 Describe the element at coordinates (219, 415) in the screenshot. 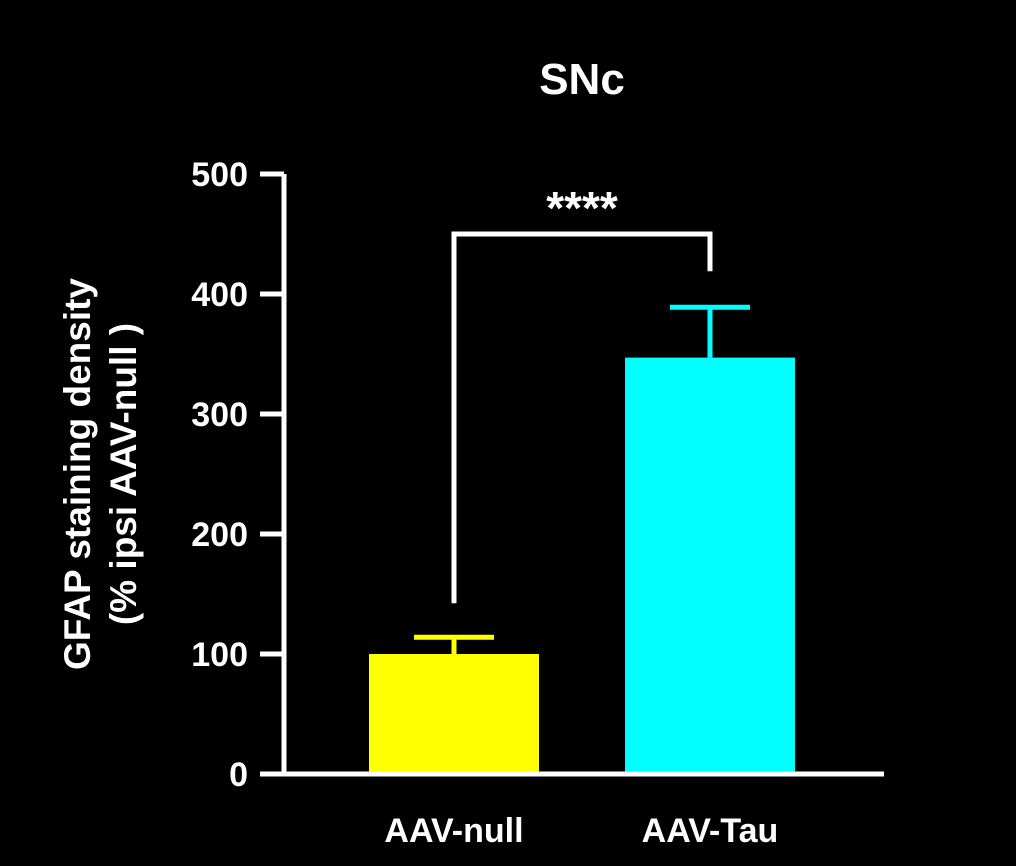

I see `y-tick-label: 300` at that location.